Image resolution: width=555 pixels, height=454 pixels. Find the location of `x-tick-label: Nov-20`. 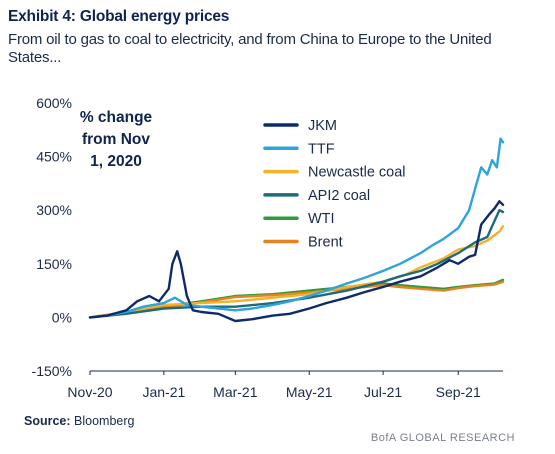

x-tick-label: Nov-20 is located at coordinates (89, 392).